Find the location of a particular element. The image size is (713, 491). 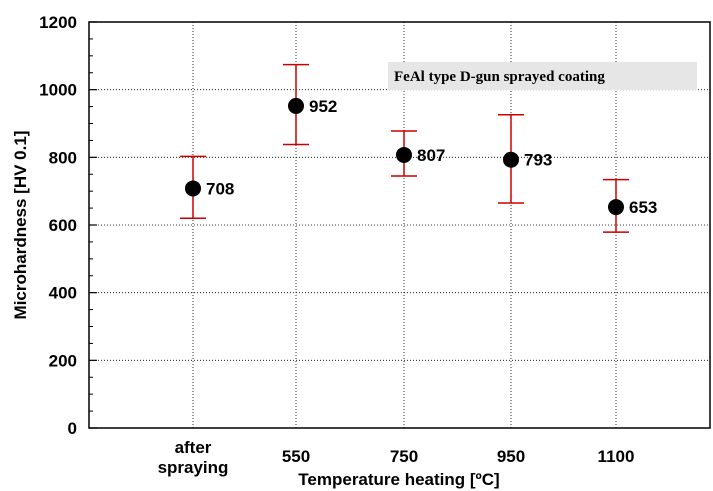

y-tick-label: 600 is located at coordinates (63, 225).